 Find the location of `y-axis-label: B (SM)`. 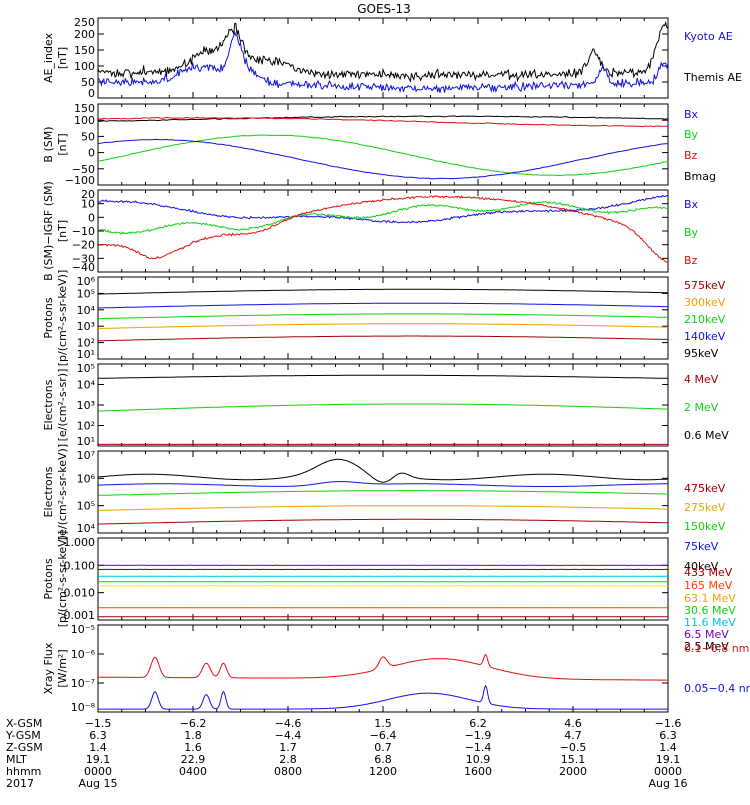

y-axis-label: B (SM) is located at coordinates (48, 144).